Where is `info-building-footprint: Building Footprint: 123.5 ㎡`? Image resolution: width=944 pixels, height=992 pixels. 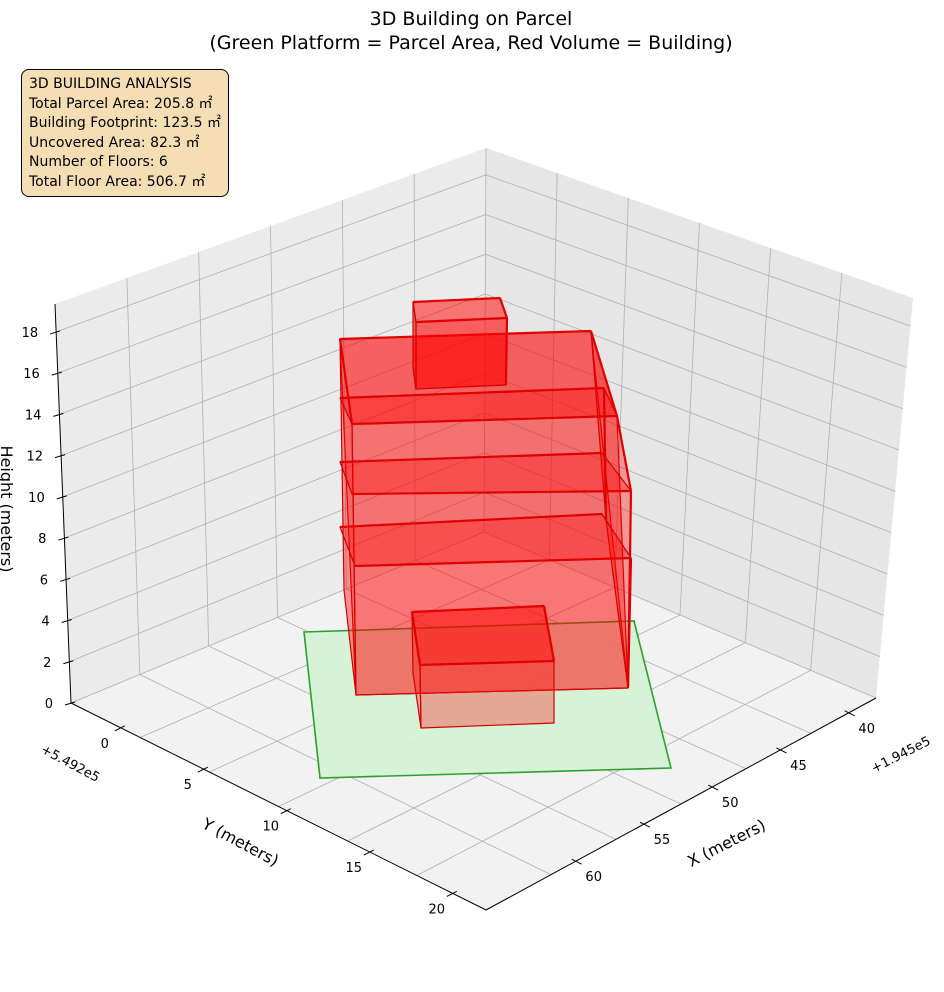 info-building-footprint: Building Footprint: 123.5 ㎡ is located at coordinates (125, 123).